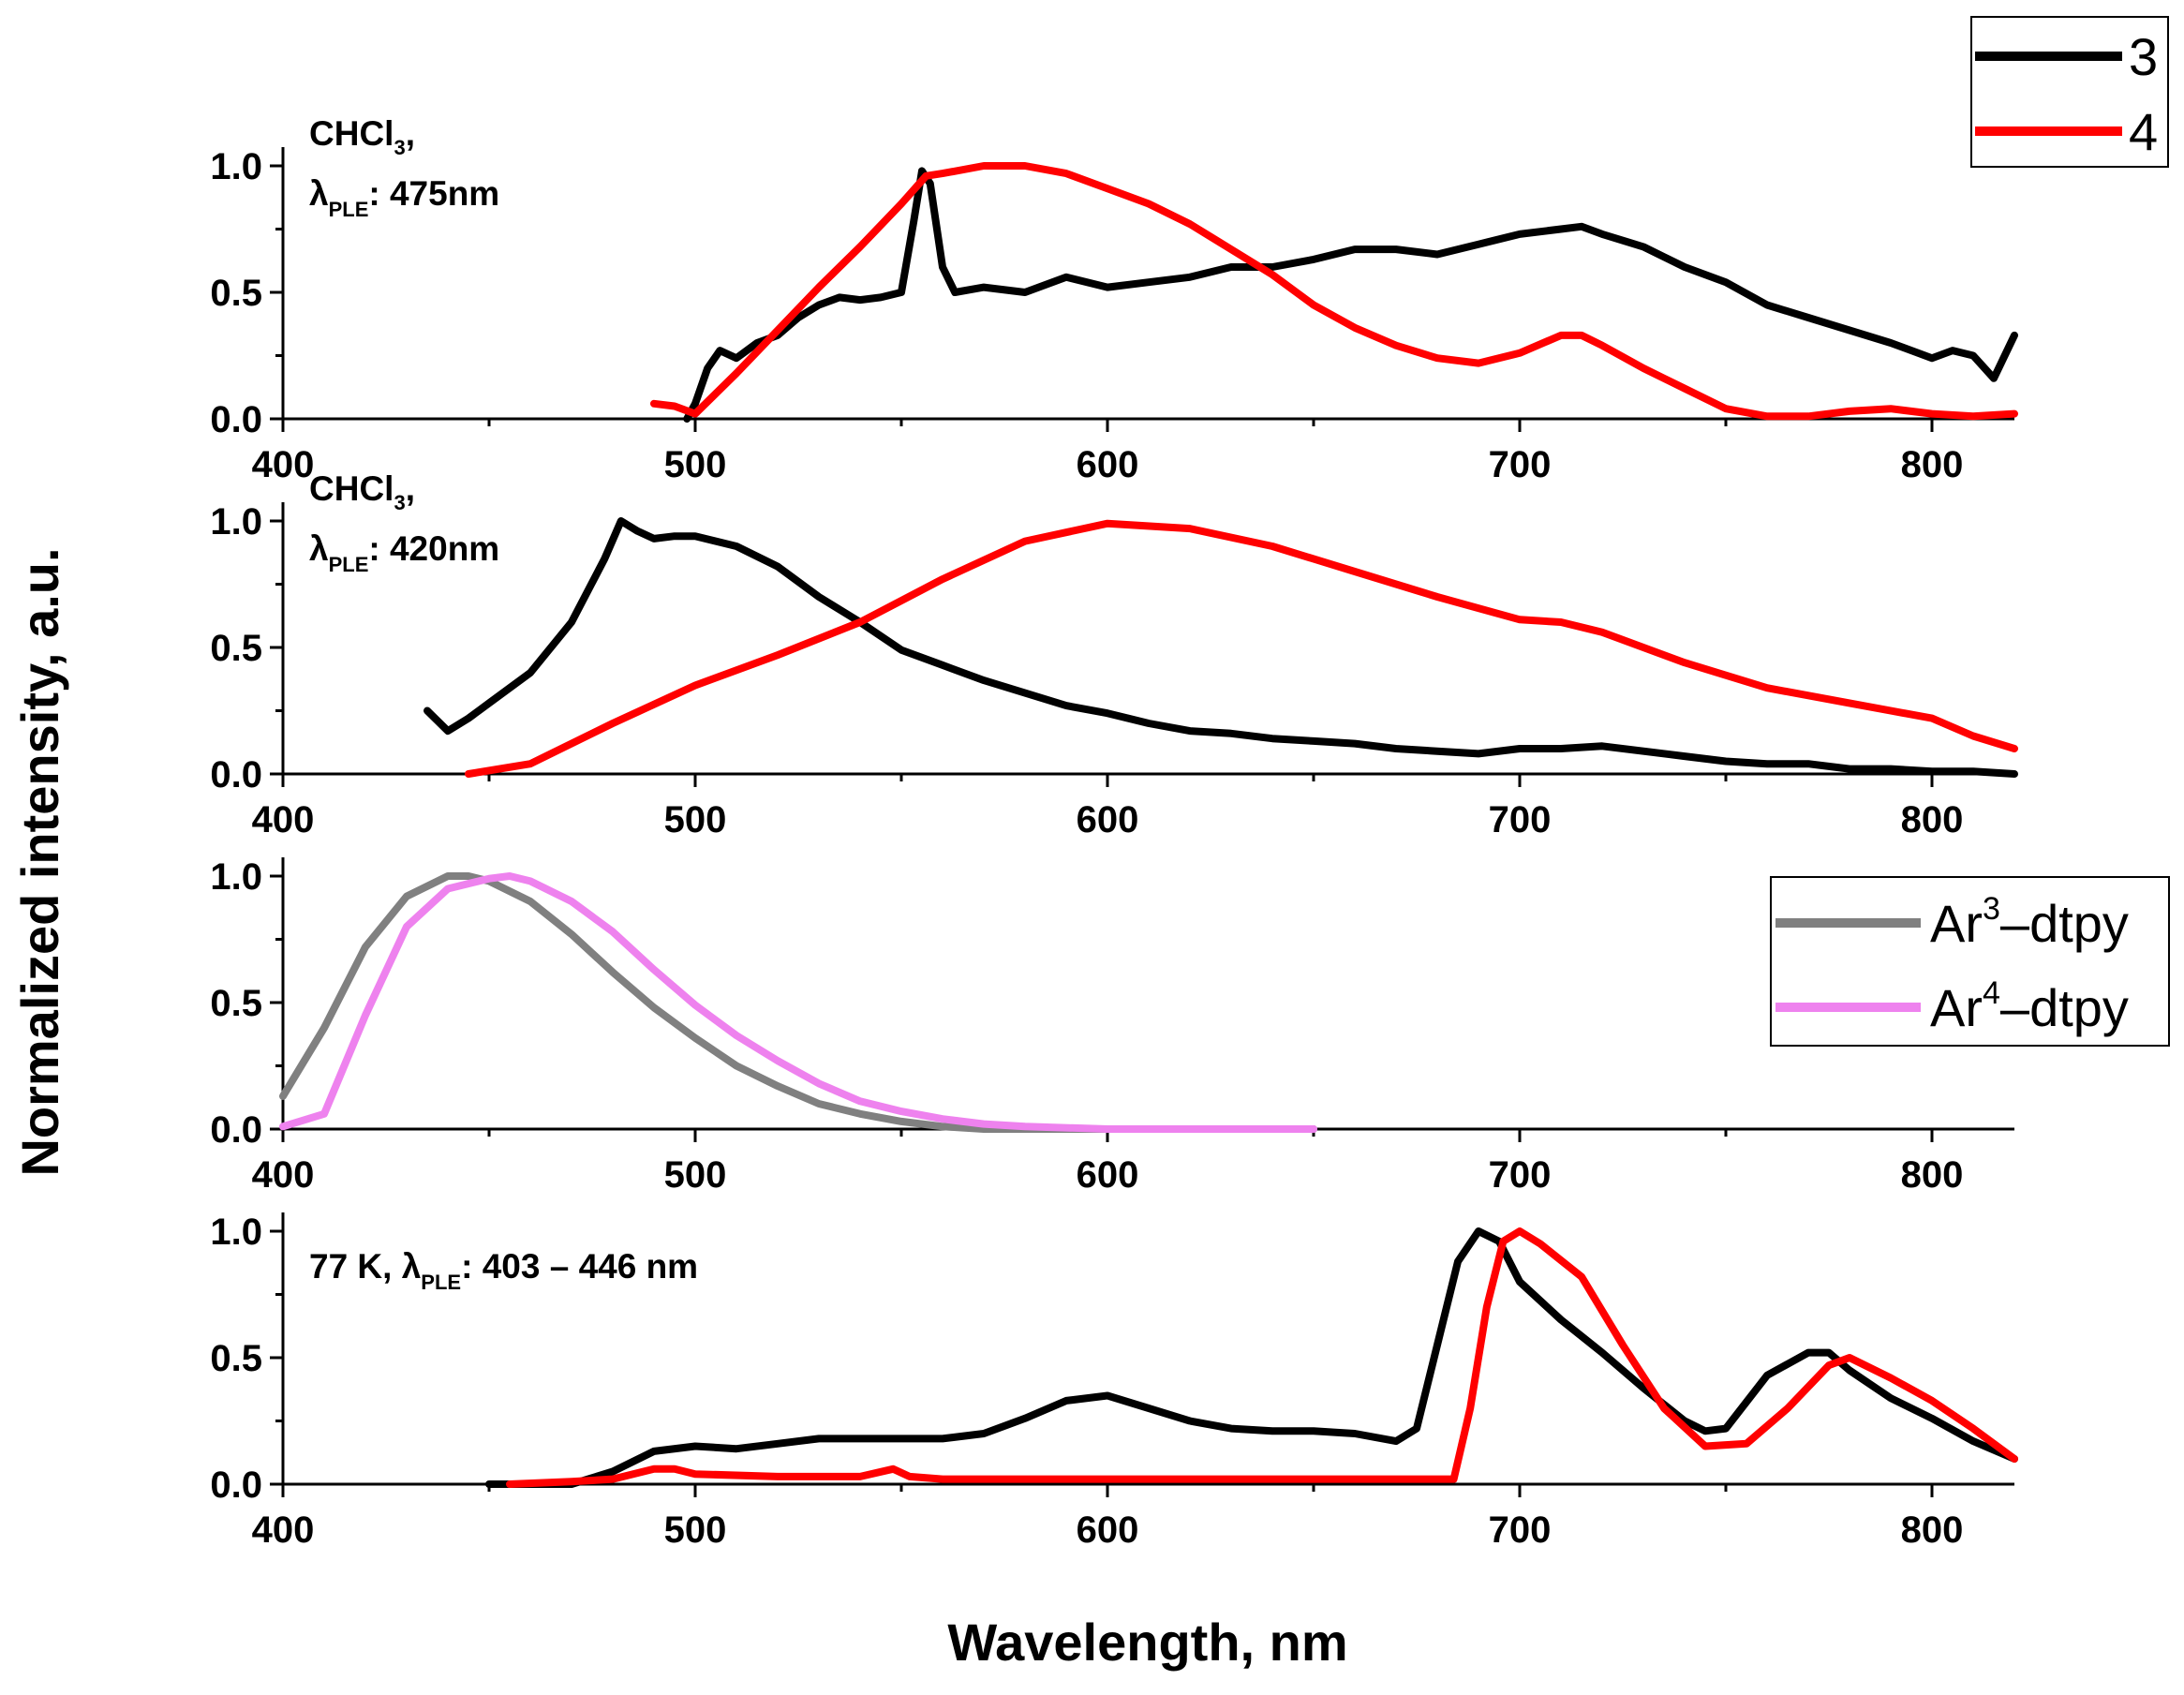  Describe the element at coordinates (2143, 56) in the screenshot. I see `legend-label-3: 3` at that location.